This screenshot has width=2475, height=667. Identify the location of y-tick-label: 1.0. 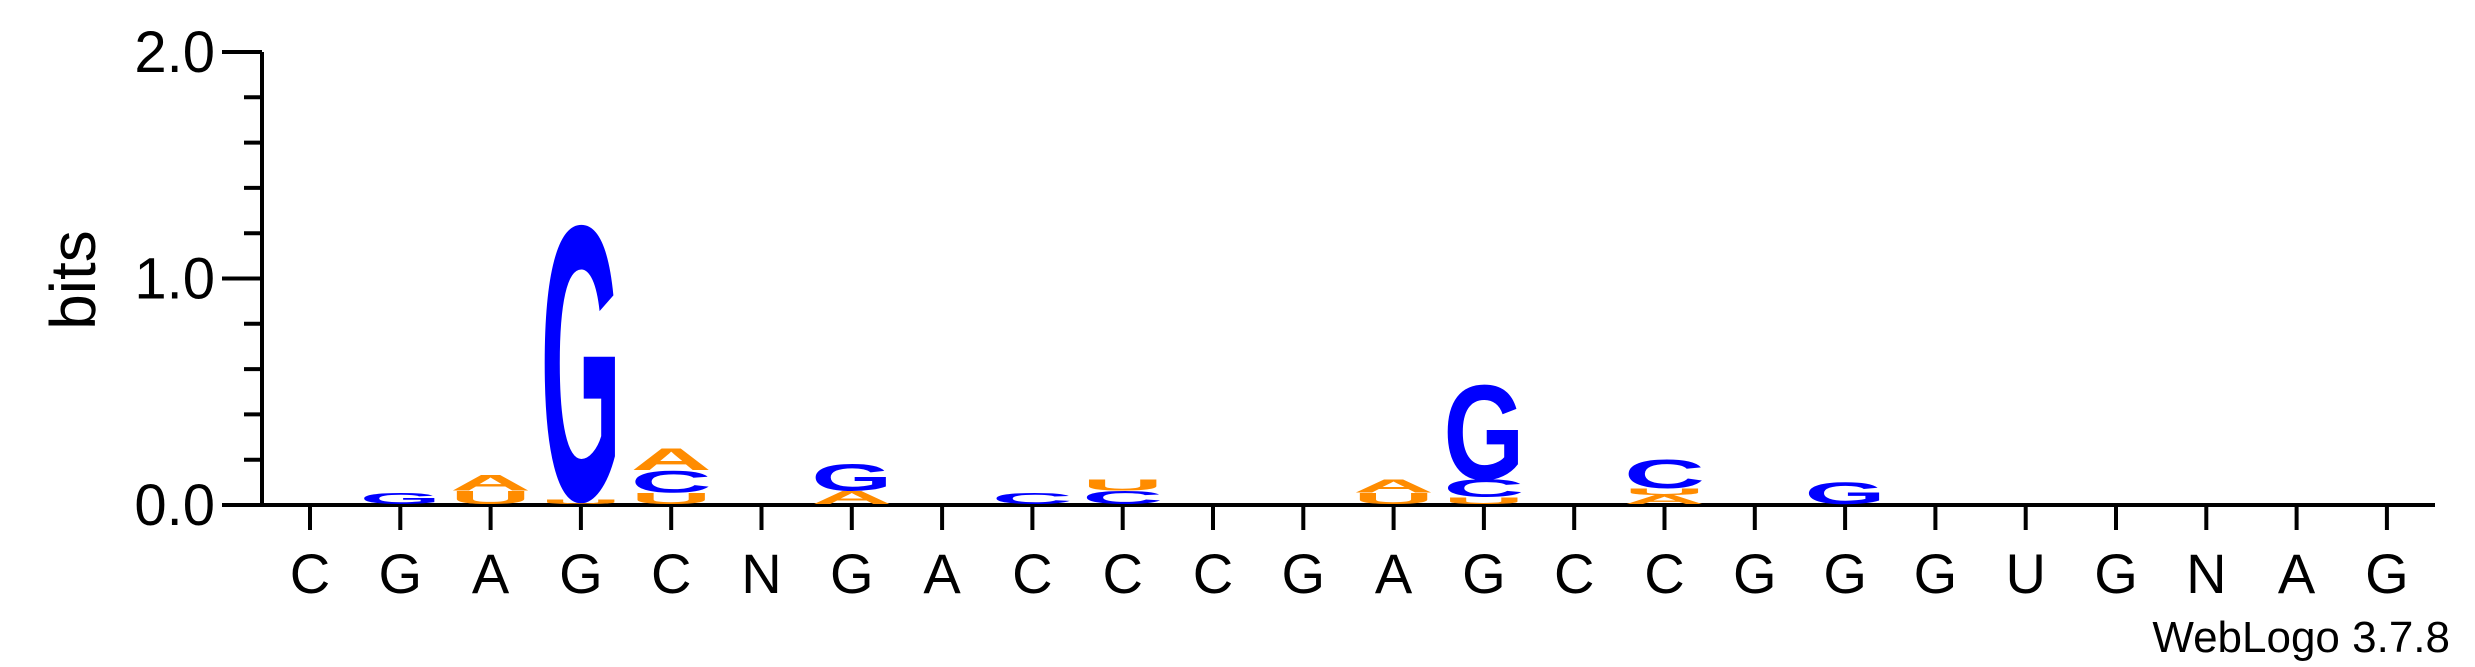
(174, 279).